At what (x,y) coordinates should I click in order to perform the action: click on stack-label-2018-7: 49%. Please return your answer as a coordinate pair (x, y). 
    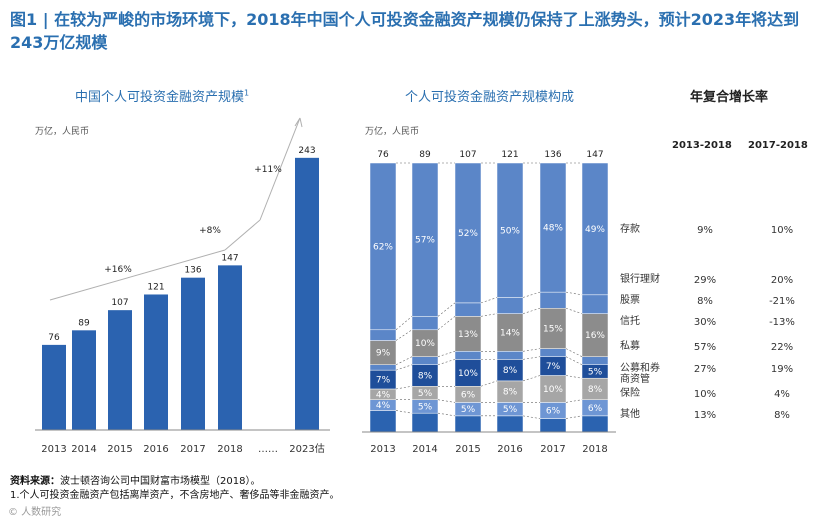
    Looking at the image, I should click on (595, 230).